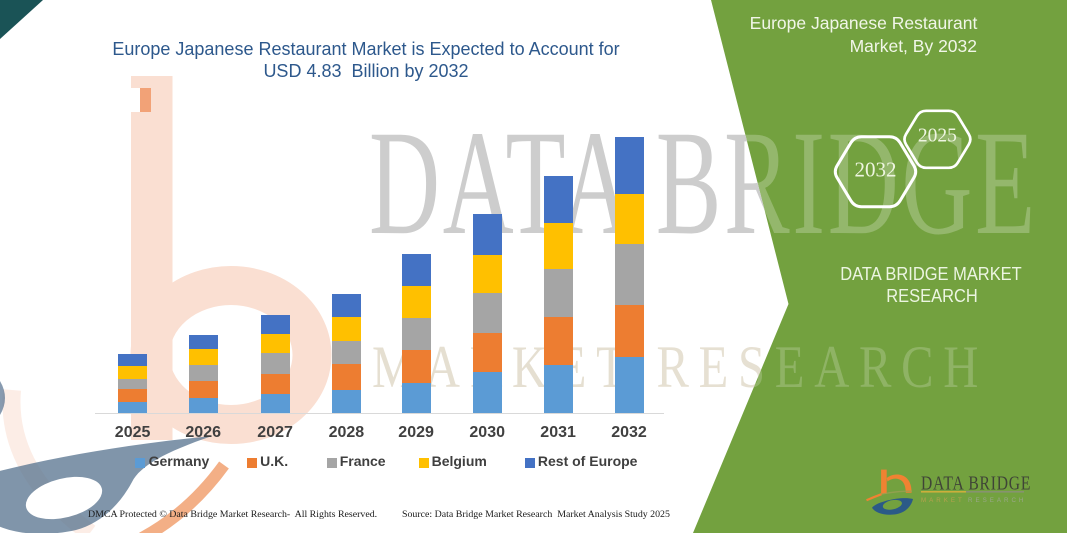 The height and width of the screenshot is (533, 1067). I want to click on svg-text: 2025, so click(937, 135).